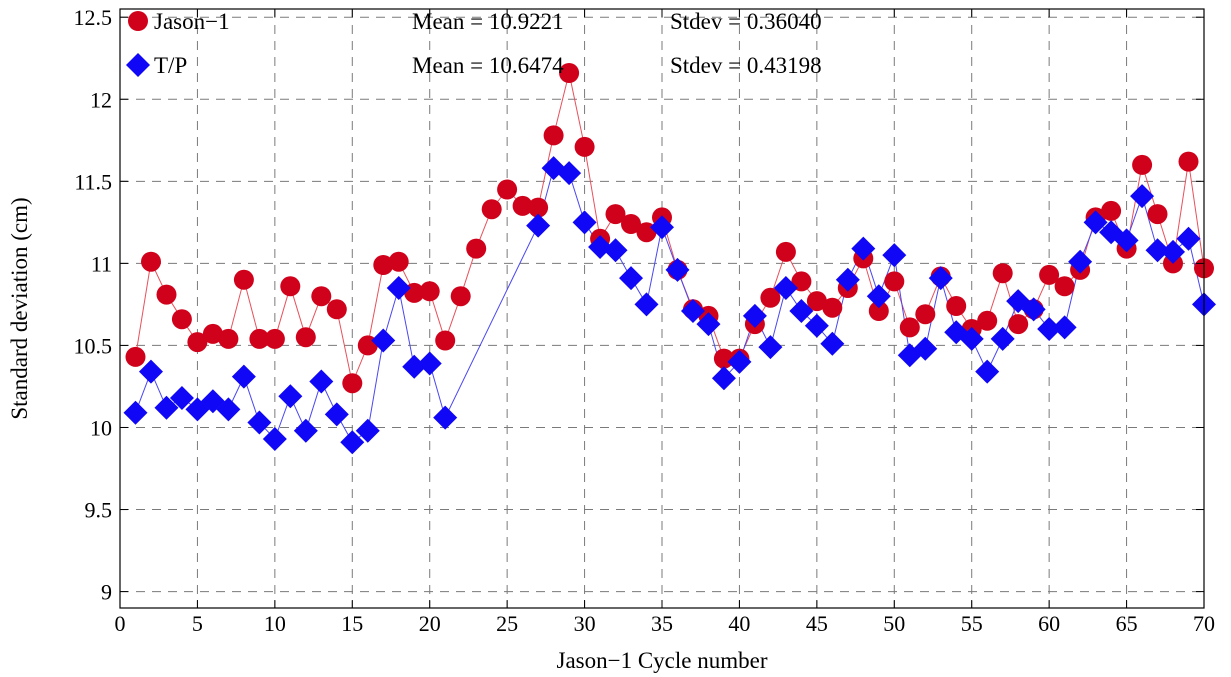 The height and width of the screenshot is (677, 1231). Describe the element at coordinates (120, 623) in the screenshot. I see `x-tick-label: 0` at that location.